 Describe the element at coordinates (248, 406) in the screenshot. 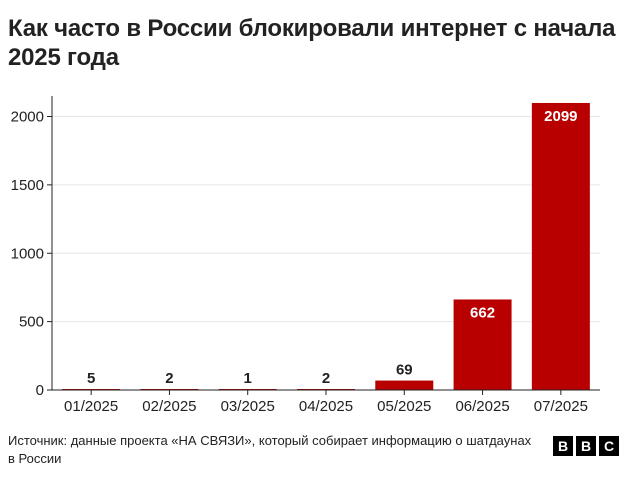

I see `x-tick-label: 03/2025` at that location.